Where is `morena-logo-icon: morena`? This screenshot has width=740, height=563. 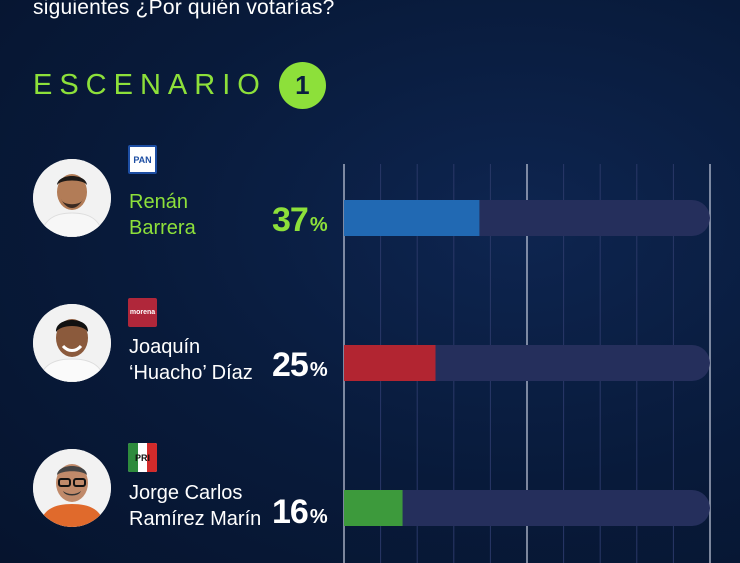
morena-logo-icon: morena is located at coordinates (142, 312).